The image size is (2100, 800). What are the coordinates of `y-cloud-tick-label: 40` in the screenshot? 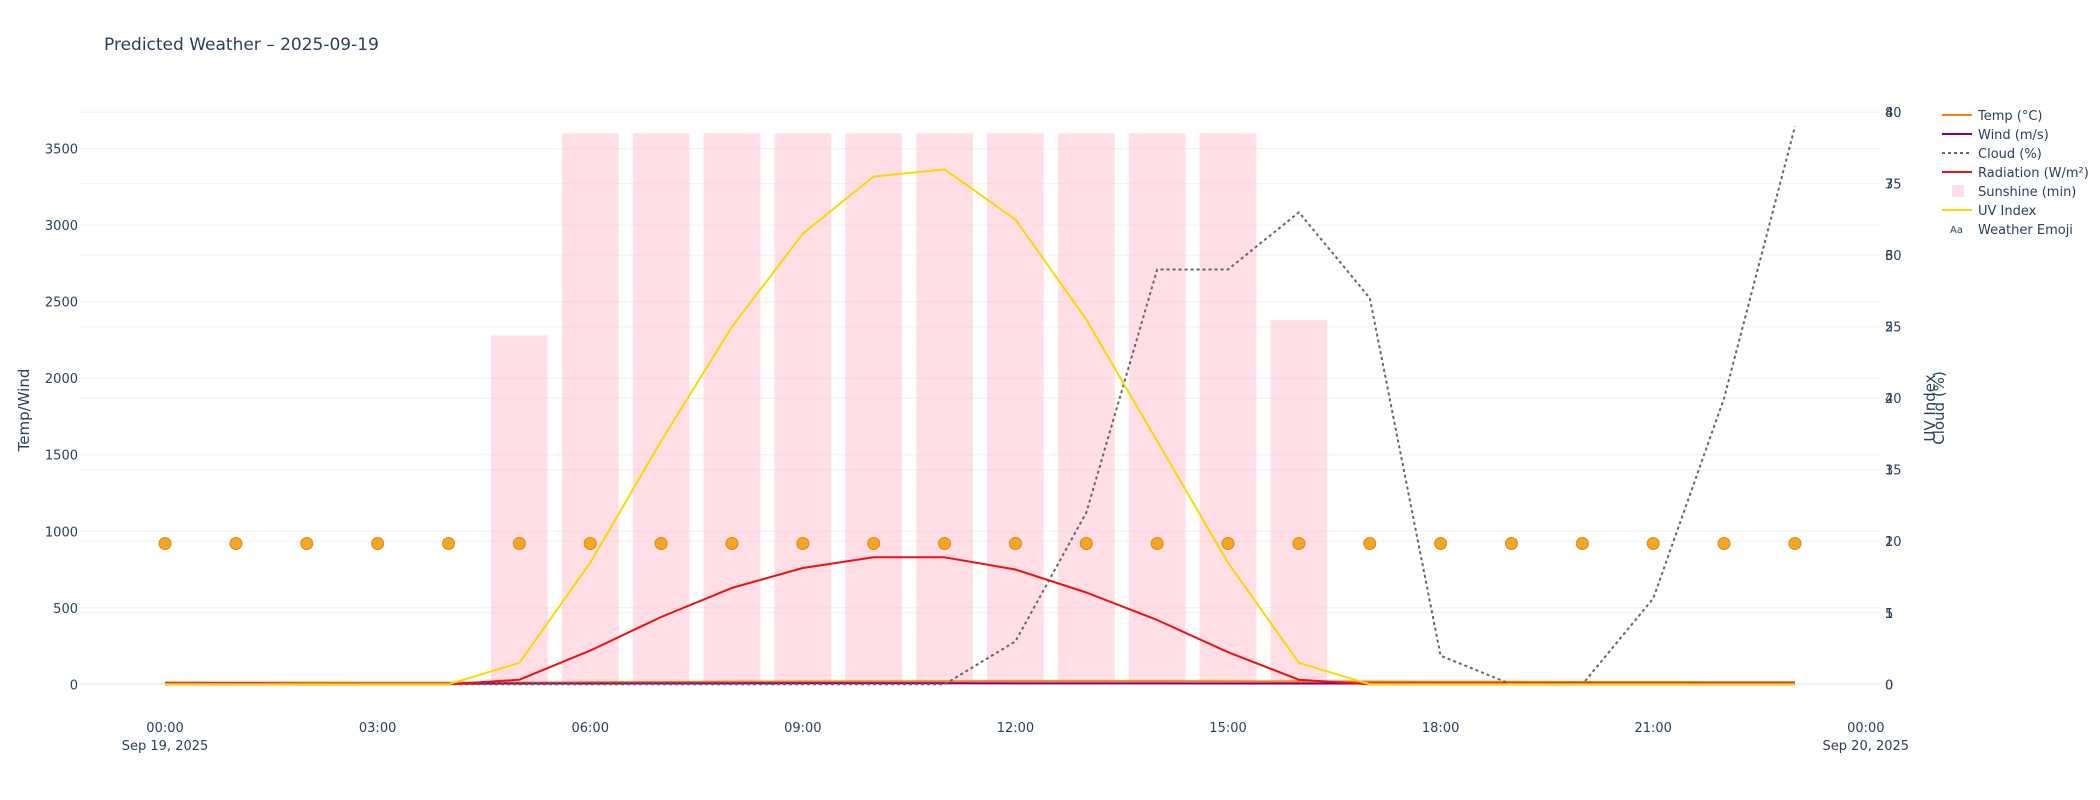 It's located at (1893, 113).